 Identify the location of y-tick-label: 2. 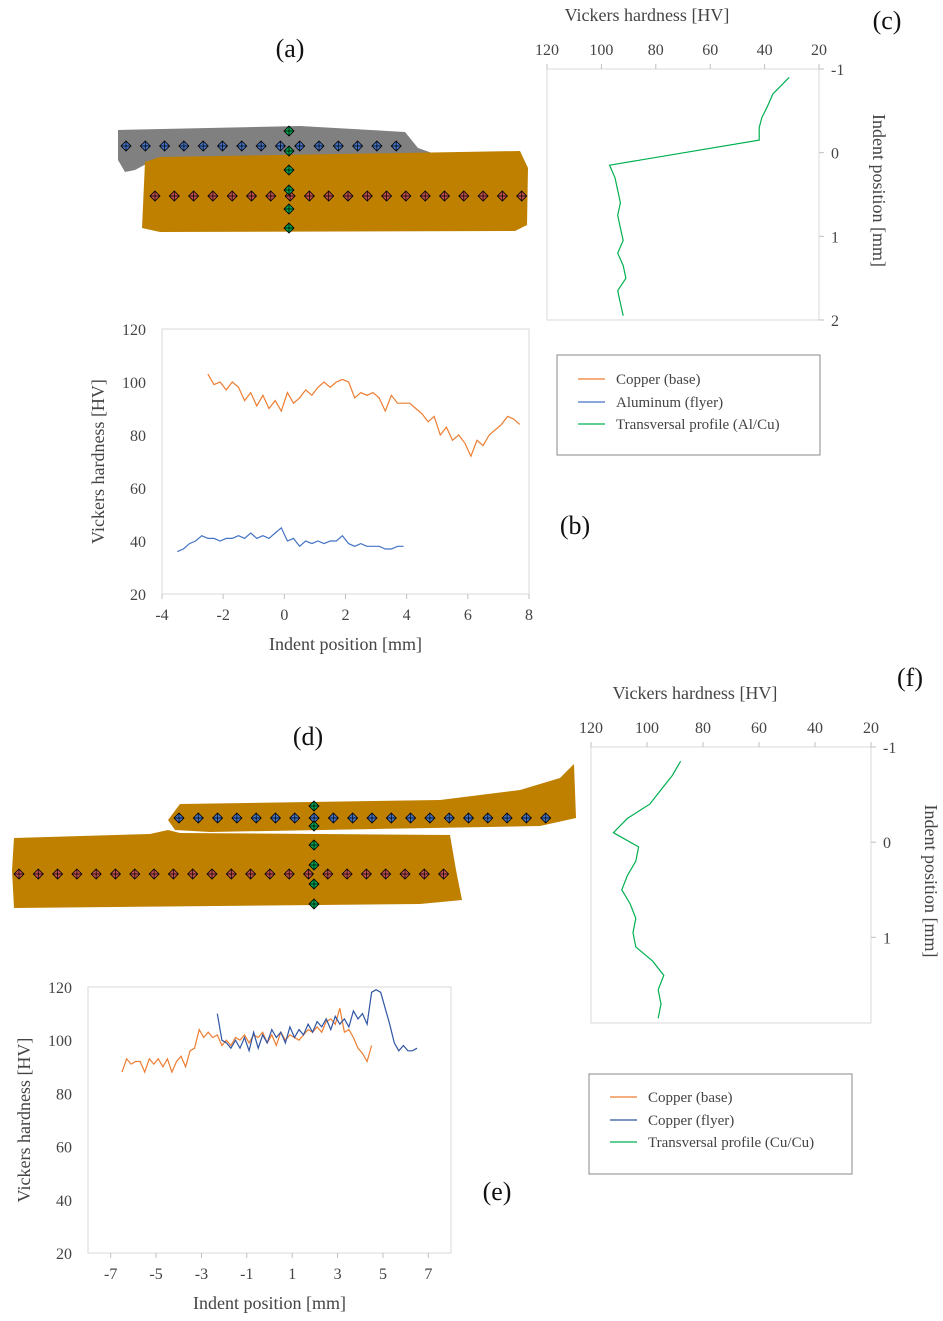
(835, 321).